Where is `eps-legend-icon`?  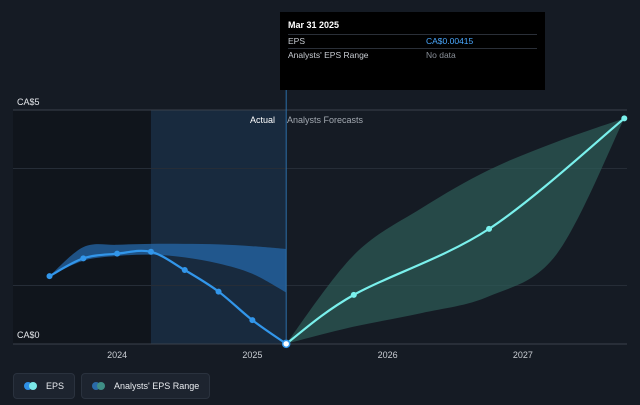
eps-legend-icon is located at coordinates (31, 386).